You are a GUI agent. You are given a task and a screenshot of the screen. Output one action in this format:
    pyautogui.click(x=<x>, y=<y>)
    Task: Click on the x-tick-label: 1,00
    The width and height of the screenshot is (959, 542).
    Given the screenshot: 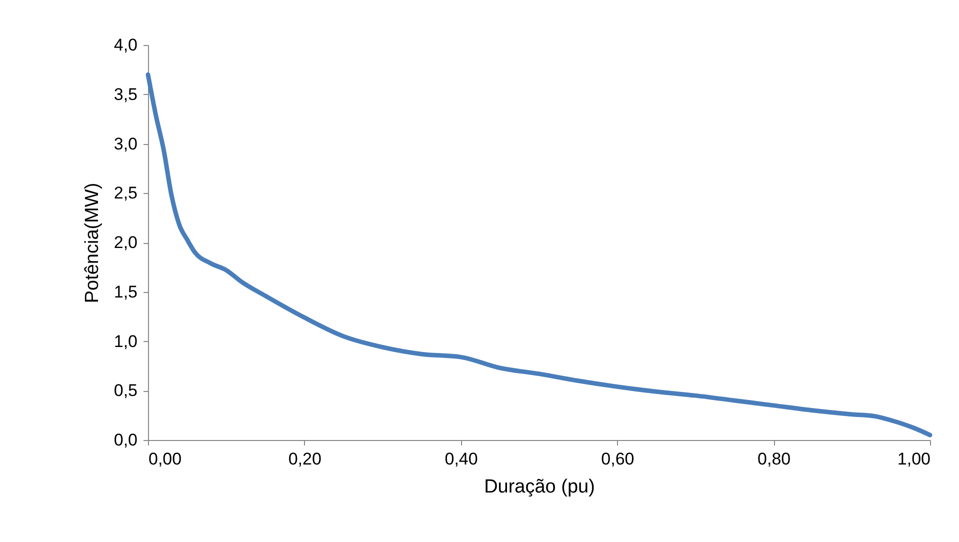 What is the action you would take?
    pyautogui.click(x=913, y=459)
    